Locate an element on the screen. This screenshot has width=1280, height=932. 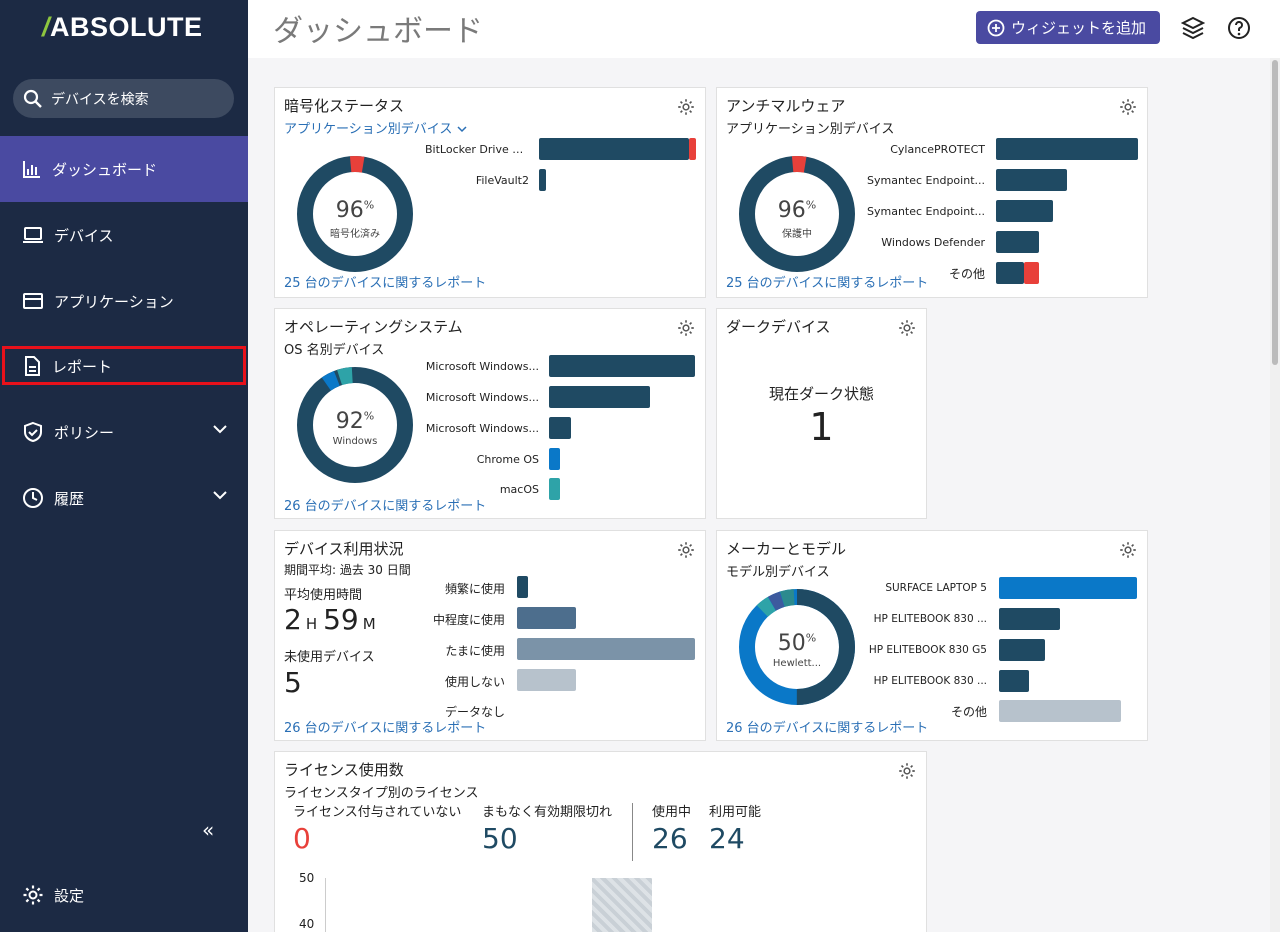
antimalware-donut: 96% 保護中 is located at coordinates (797, 214).